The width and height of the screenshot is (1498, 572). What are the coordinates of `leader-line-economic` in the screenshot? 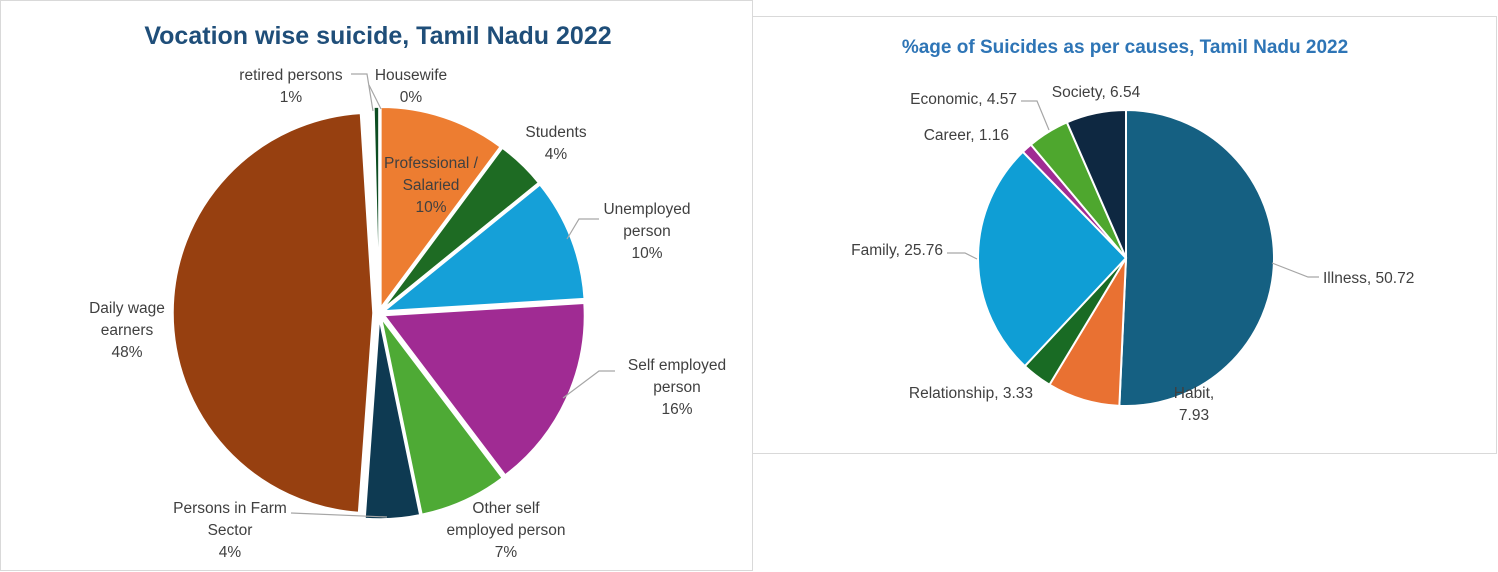 It's located at (1035, 115).